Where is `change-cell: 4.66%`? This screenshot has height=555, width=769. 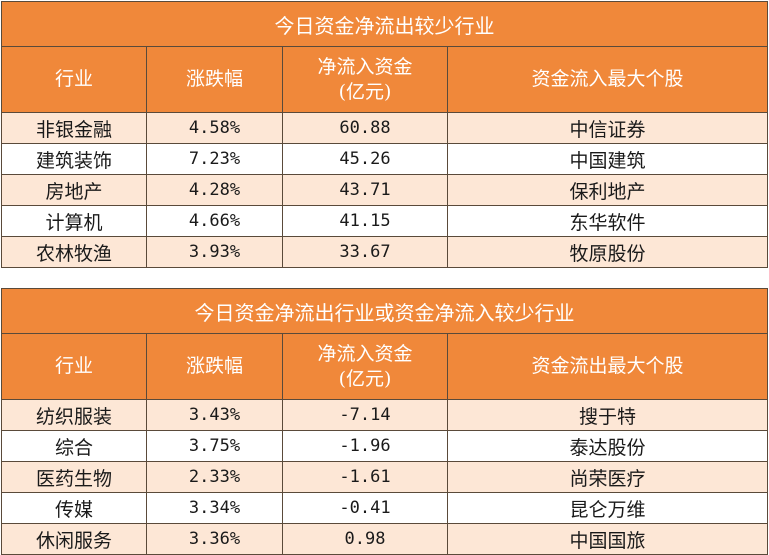
change-cell: 4.66% is located at coordinates (214, 221).